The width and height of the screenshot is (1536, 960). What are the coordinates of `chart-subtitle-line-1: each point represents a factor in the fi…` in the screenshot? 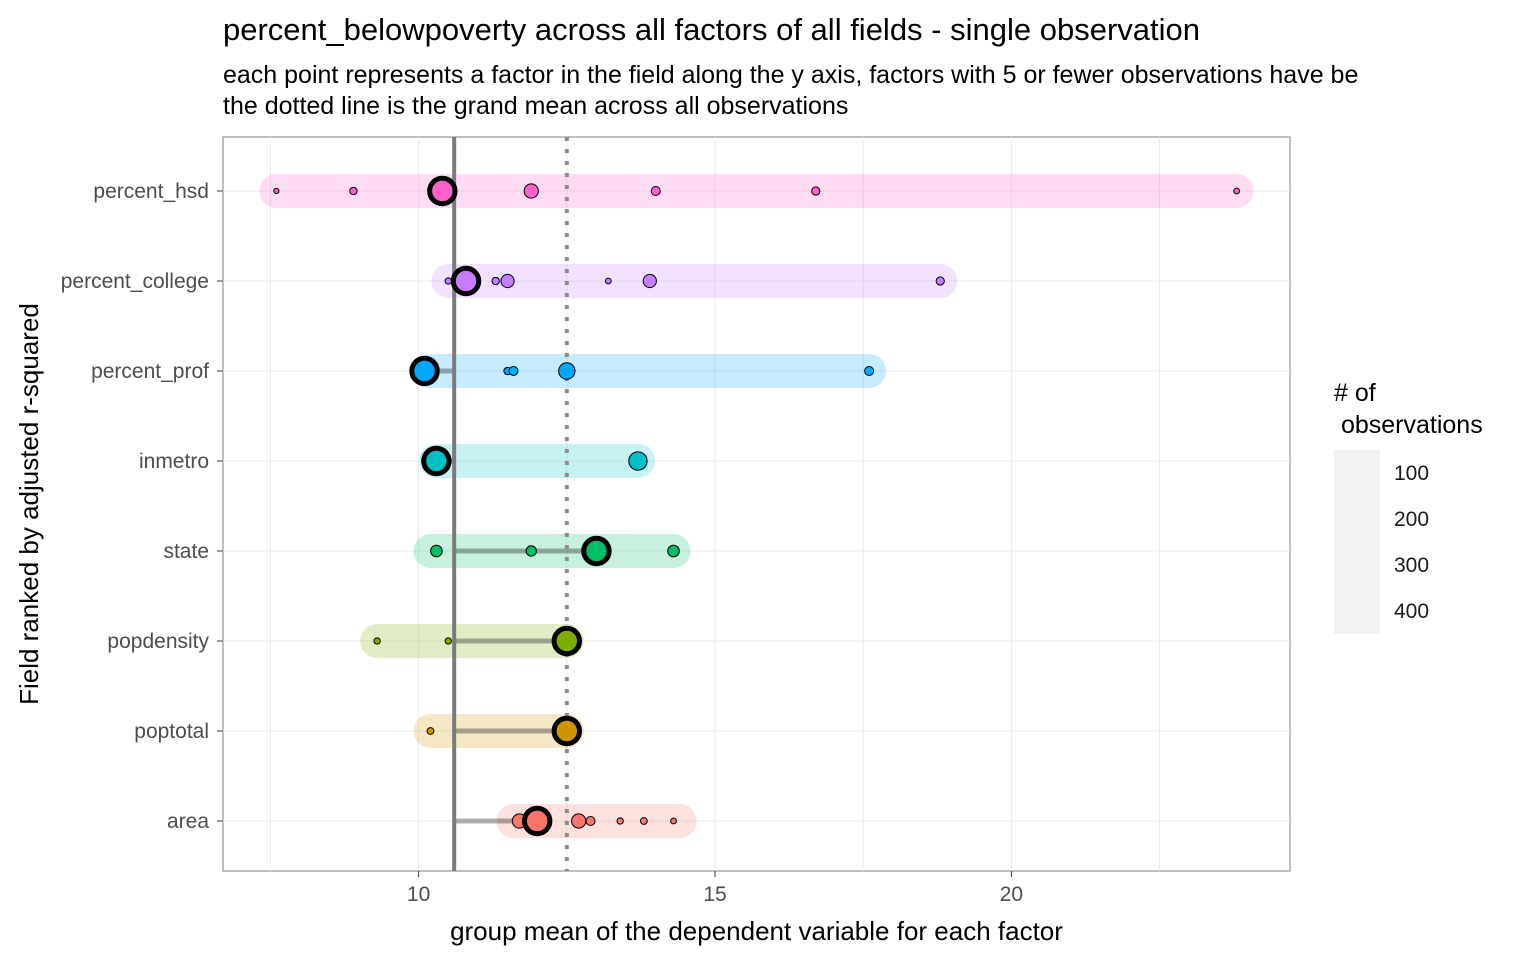 It's located at (791, 75).